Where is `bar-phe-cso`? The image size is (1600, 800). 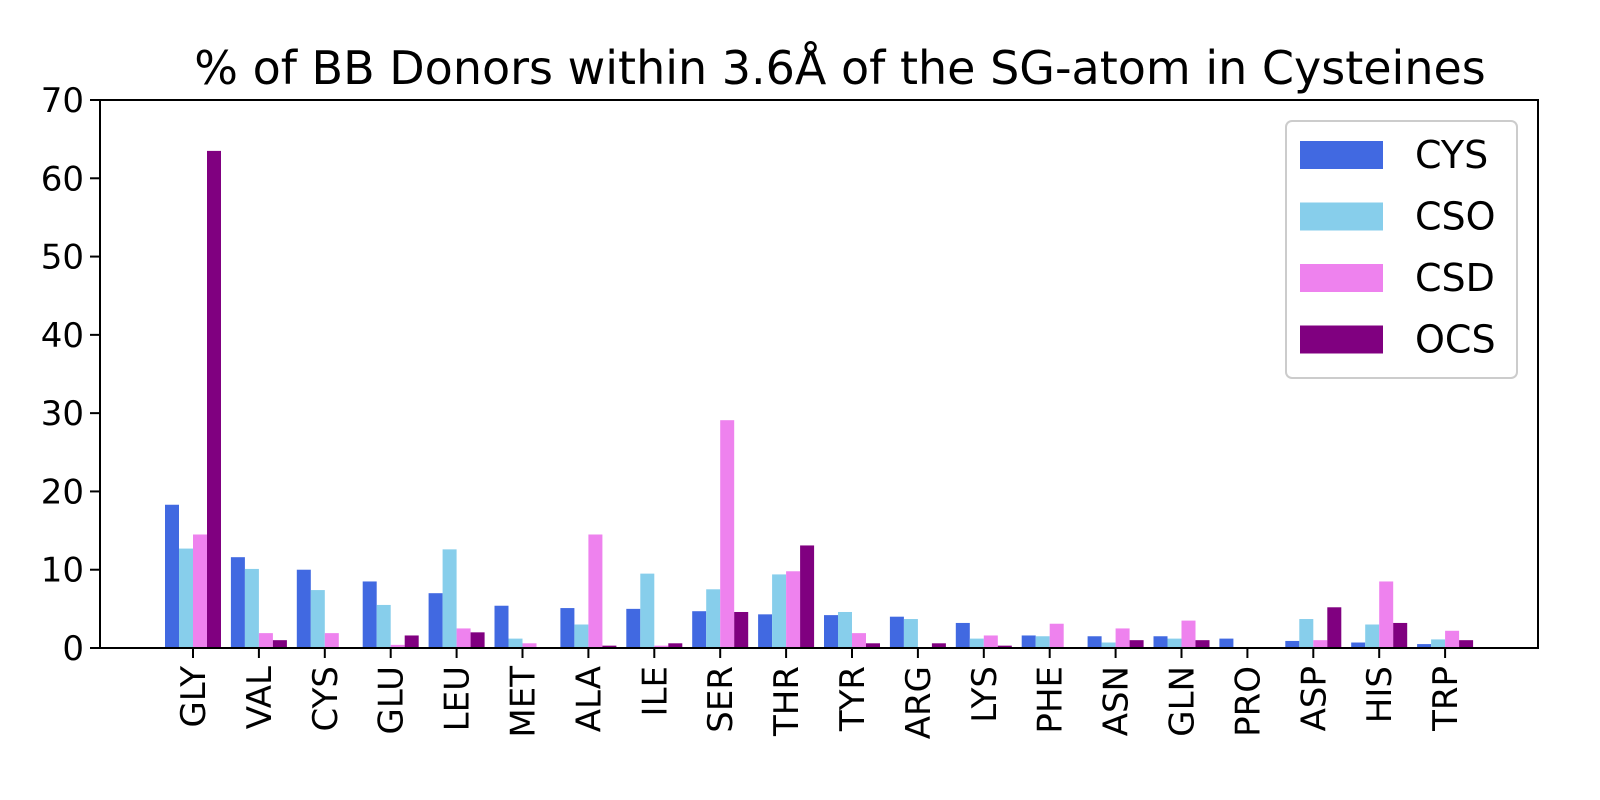
bar-phe-cso is located at coordinates (1042, 642).